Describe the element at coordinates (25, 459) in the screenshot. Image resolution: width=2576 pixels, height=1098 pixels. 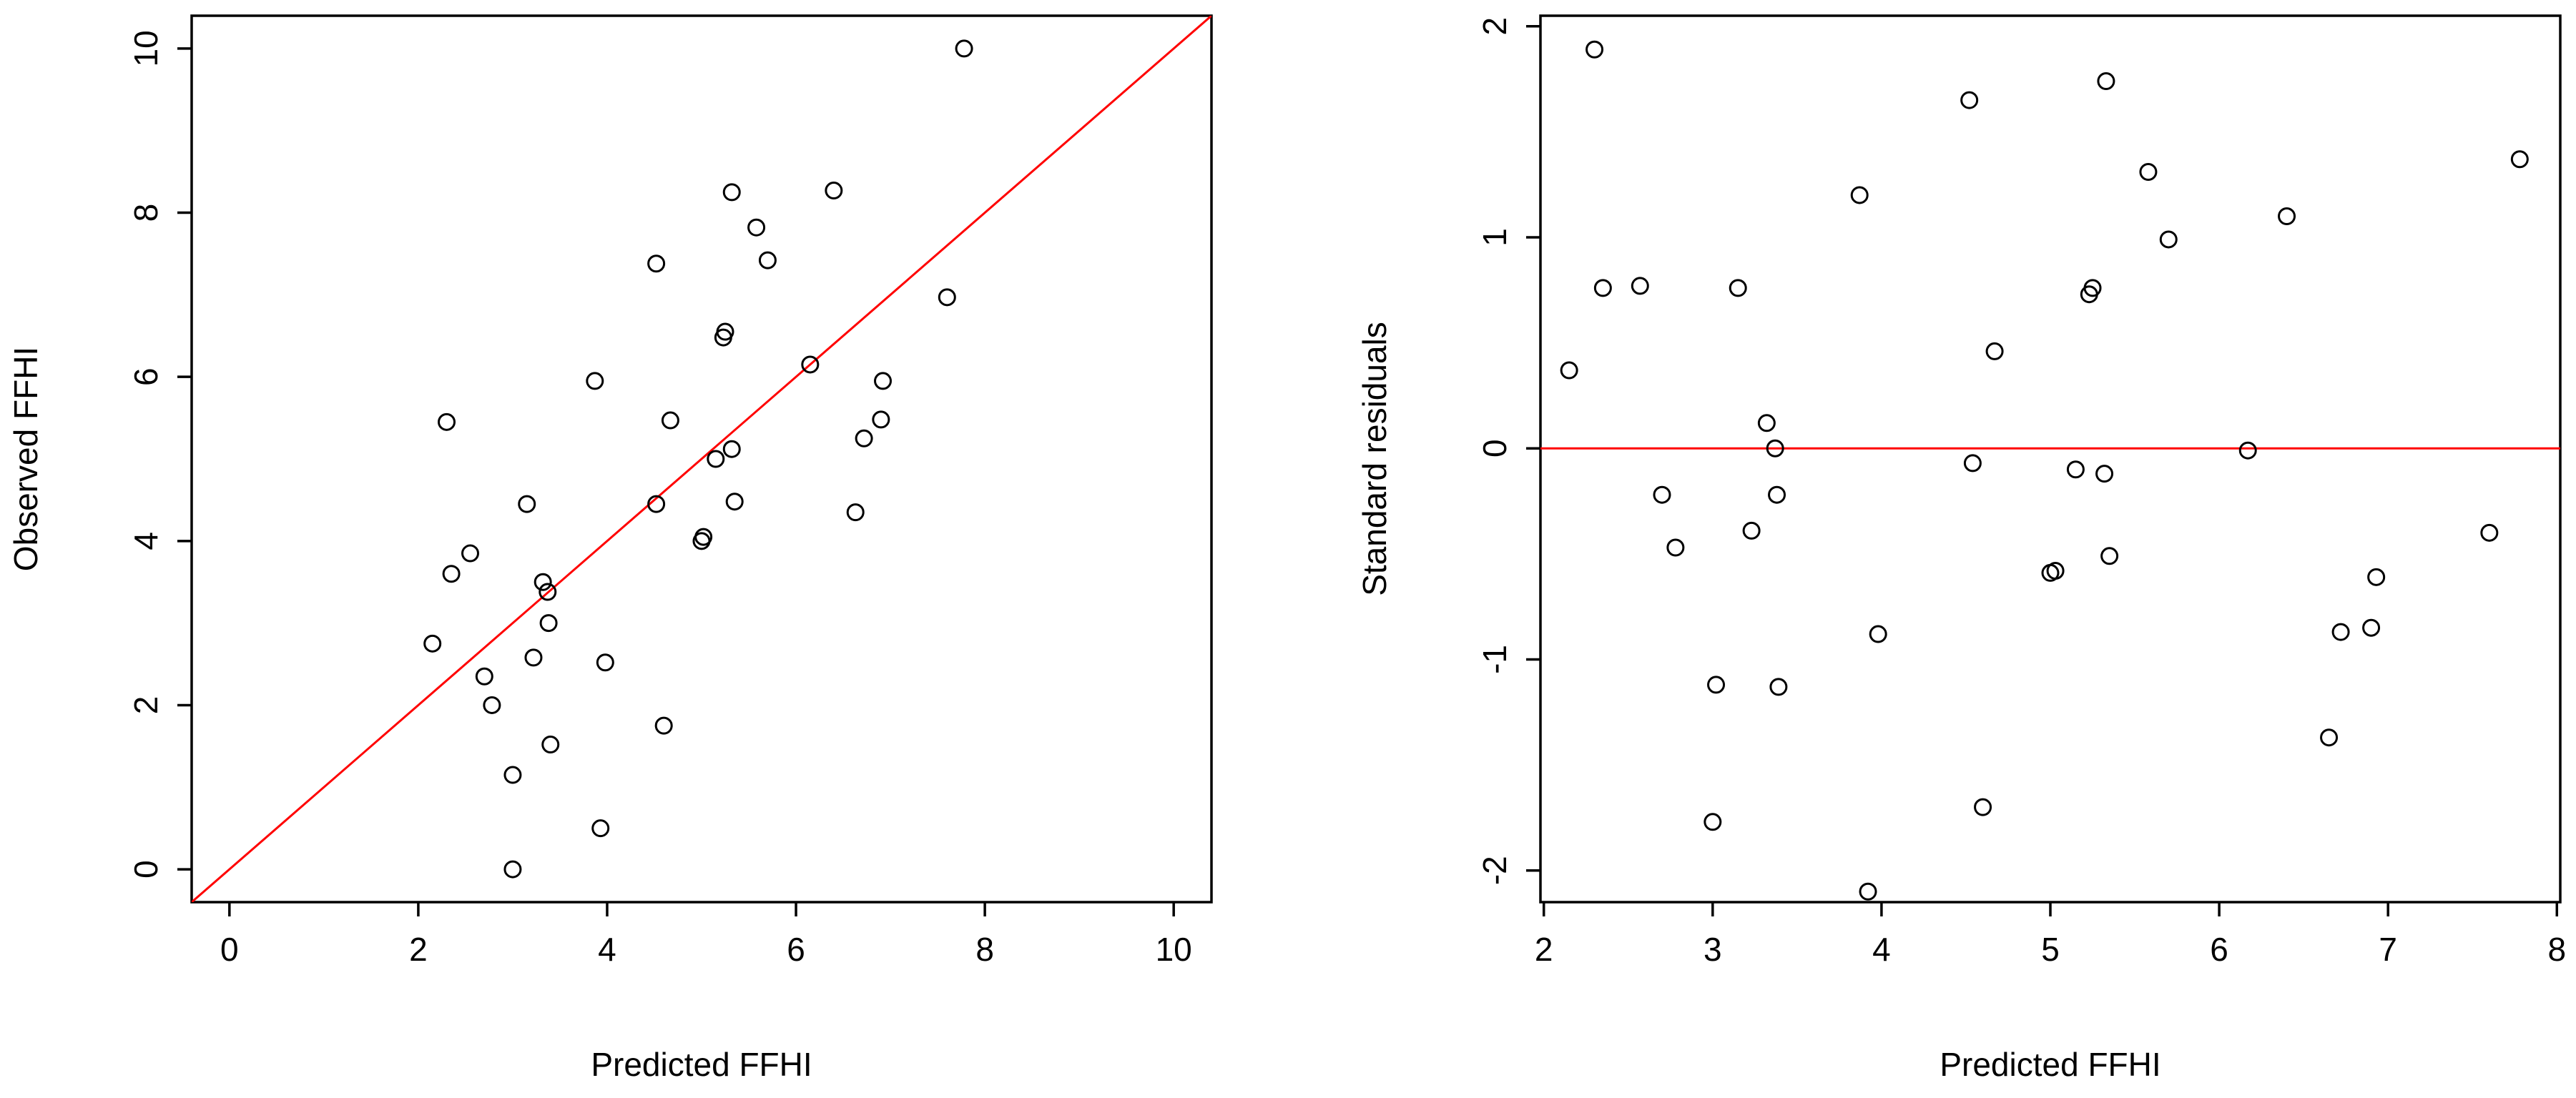
I see `y-axis-title: Observed FFHI` at that location.